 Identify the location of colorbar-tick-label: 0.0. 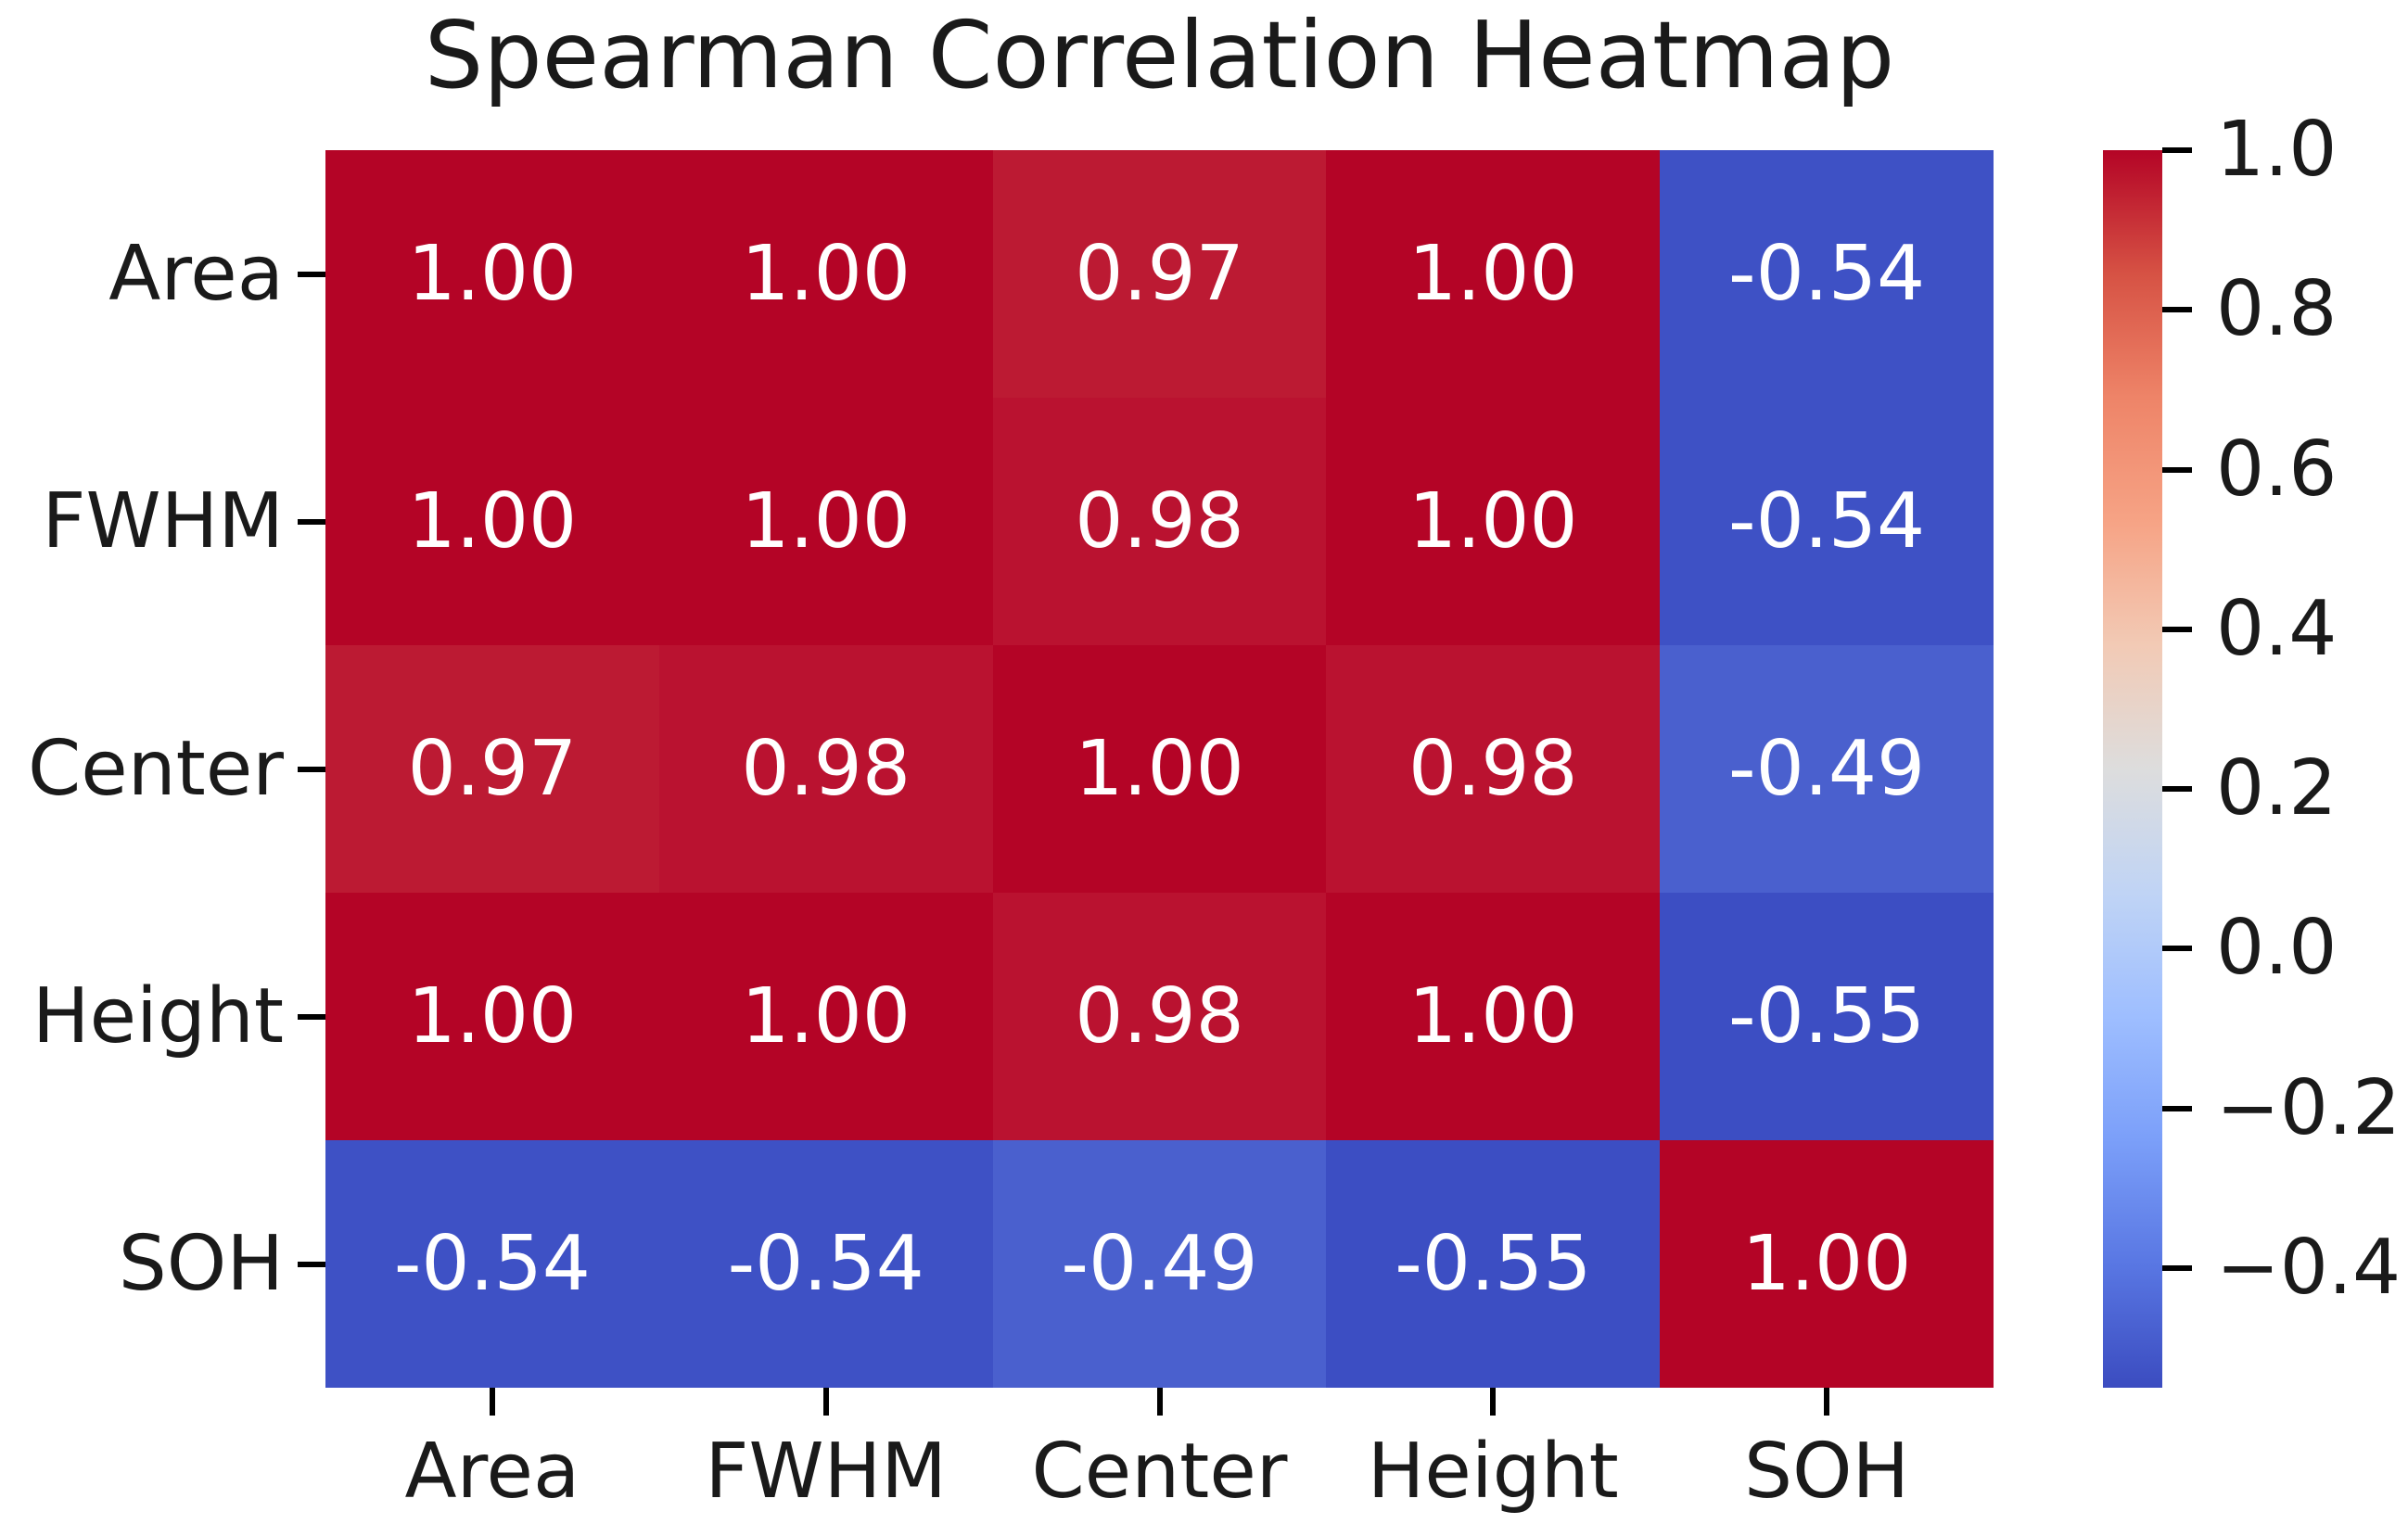
(2277, 948).